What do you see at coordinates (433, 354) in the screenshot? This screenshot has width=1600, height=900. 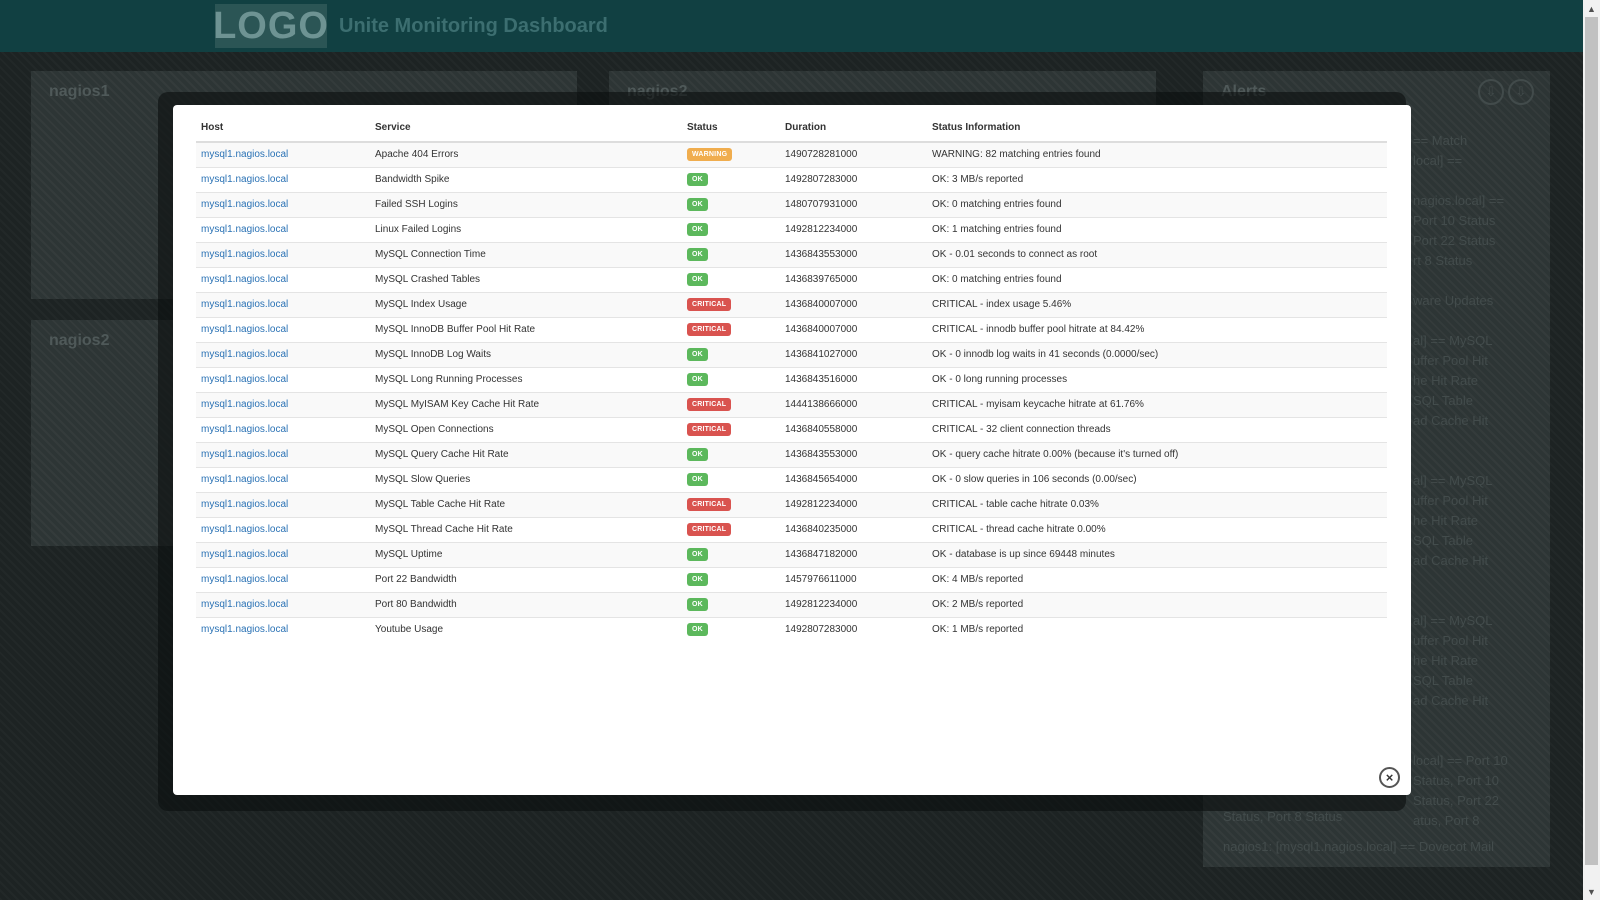 I see `service-name: MySQL InnoDB Log Waits` at bounding box center [433, 354].